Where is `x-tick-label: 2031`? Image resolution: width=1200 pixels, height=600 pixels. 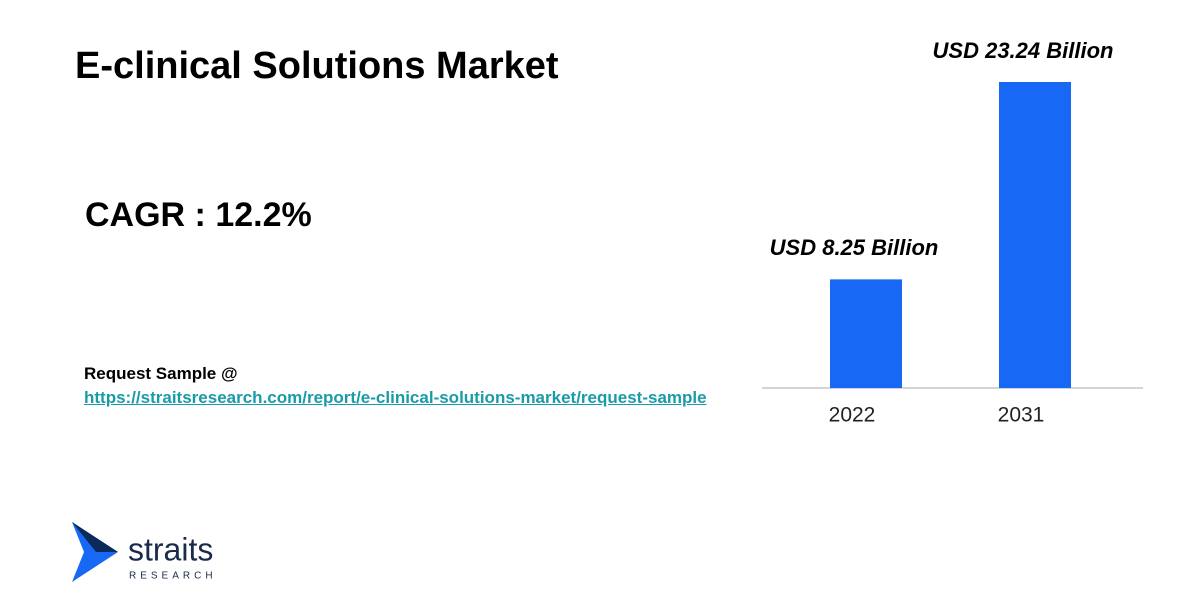 x-tick-label: 2031 is located at coordinates (1021, 415).